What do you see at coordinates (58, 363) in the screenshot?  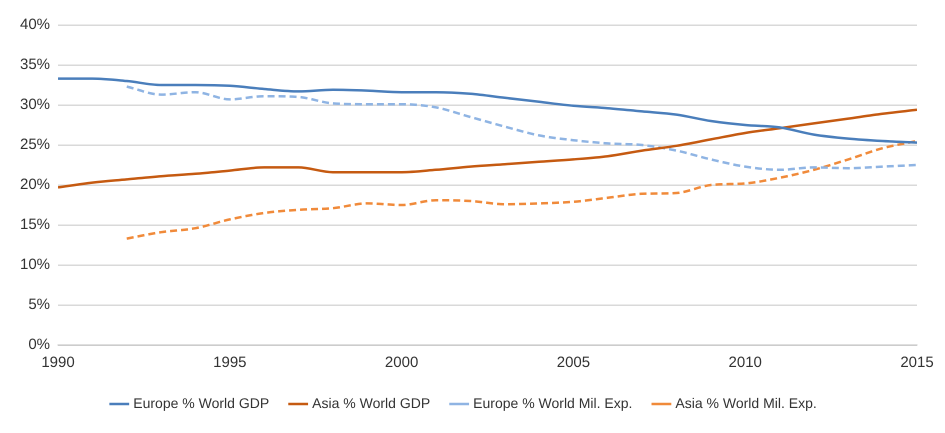 I see `x-tick-label: 1990` at bounding box center [58, 363].